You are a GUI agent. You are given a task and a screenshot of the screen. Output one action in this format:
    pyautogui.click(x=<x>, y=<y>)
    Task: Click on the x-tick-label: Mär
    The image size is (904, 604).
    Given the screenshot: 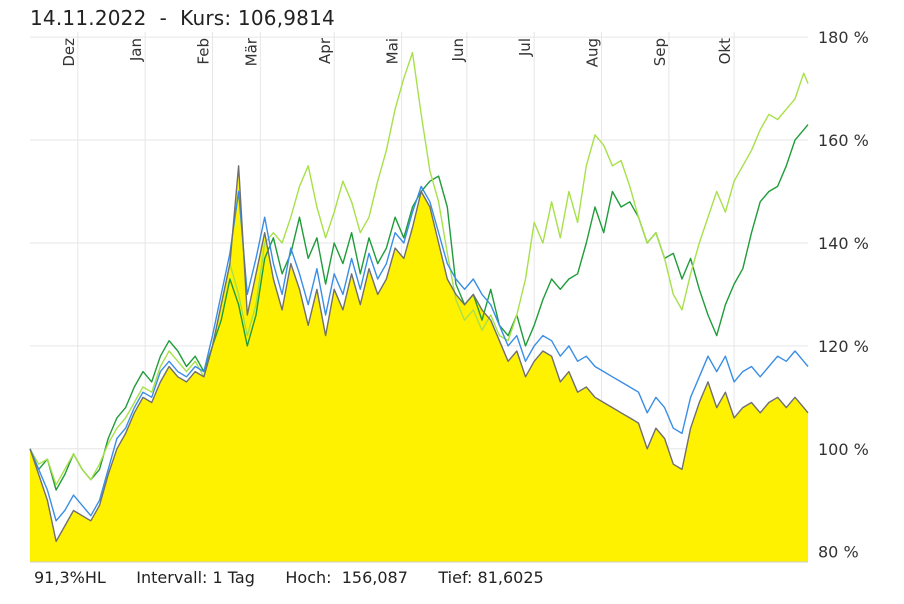 What is the action you would take?
    pyautogui.click(x=251, y=51)
    